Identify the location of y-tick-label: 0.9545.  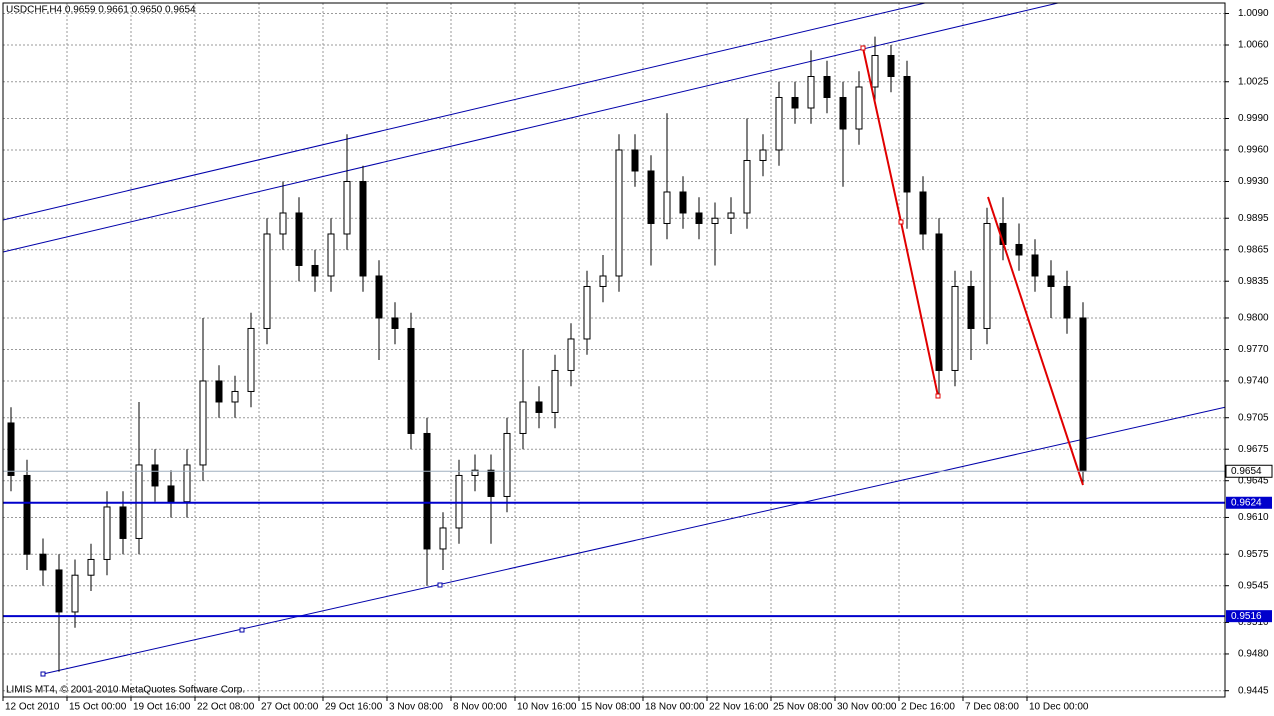
(1253, 585).